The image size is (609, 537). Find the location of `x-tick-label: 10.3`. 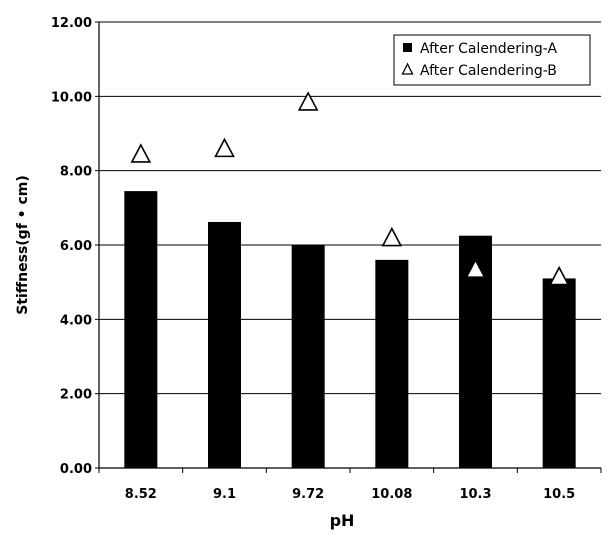

x-tick-label: 10.3 is located at coordinates (475, 494).